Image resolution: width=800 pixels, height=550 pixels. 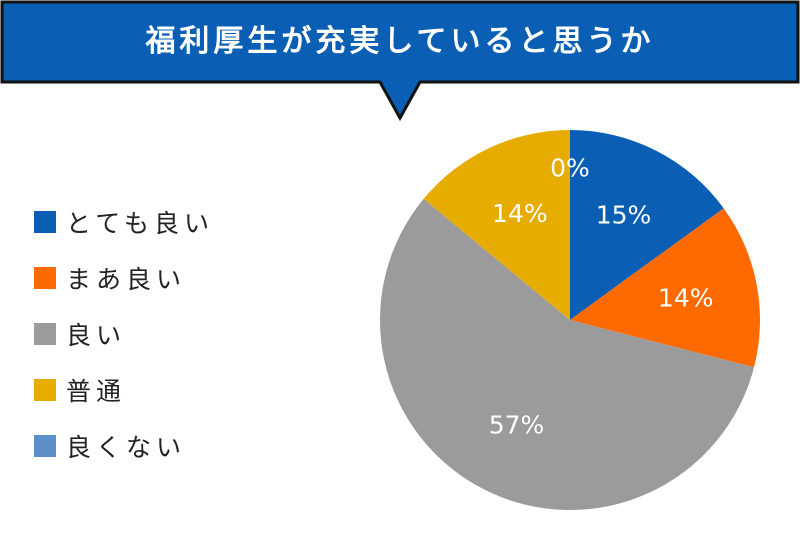 I want to click on chart-legend: とても良い まあ良い 良い 普通 良くない, so click(x=124, y=334).